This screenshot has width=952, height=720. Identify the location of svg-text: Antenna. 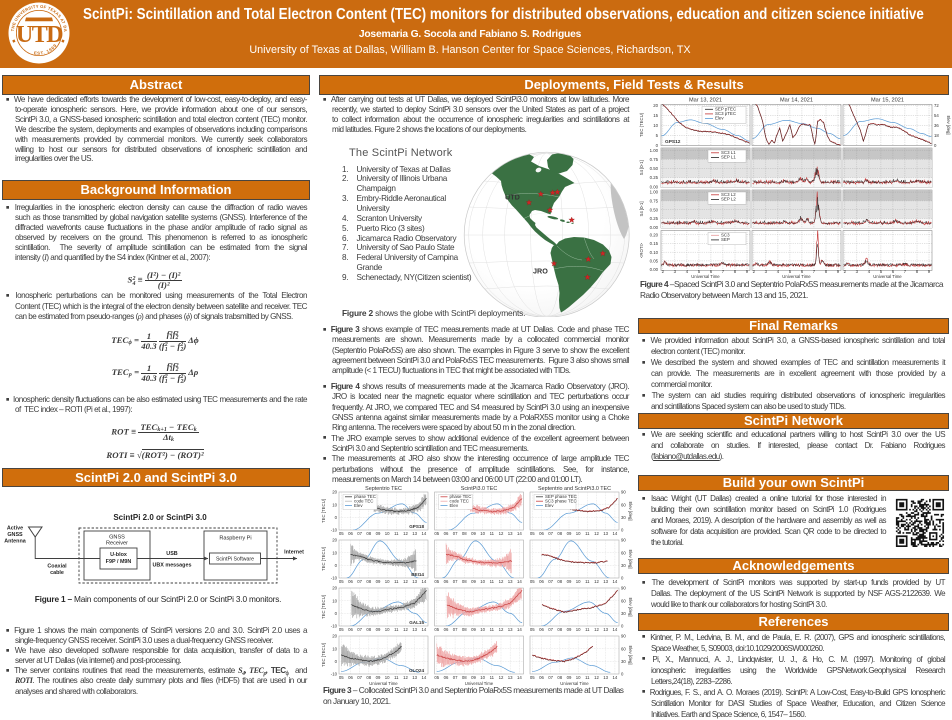
(15, 542).